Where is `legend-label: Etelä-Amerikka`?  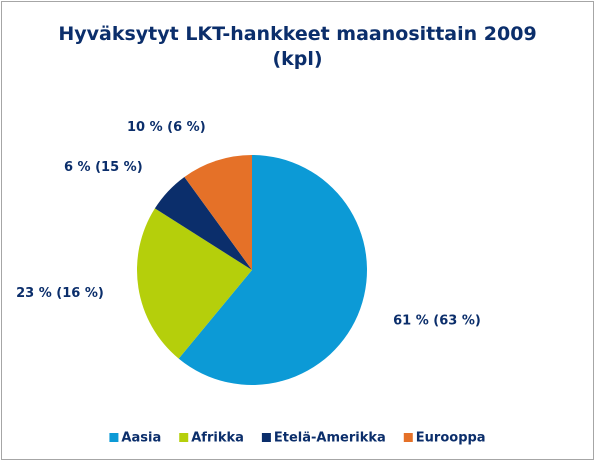 legend-label: Etelä-Amerikka is located at coordinates (330, 438).